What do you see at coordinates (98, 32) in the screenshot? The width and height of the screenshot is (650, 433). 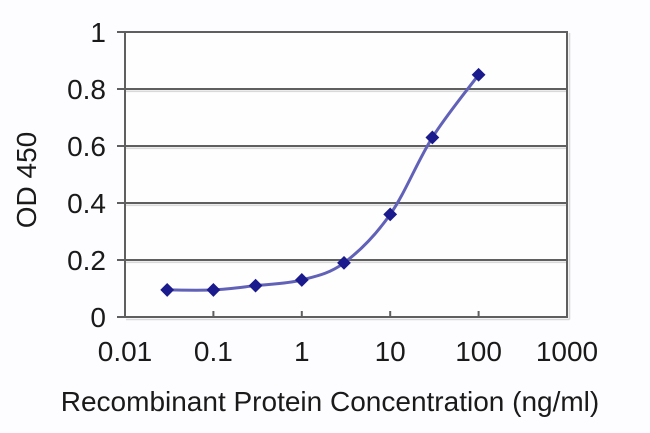 I see `y-tick-label: 1` at bounding box center [98, 32].